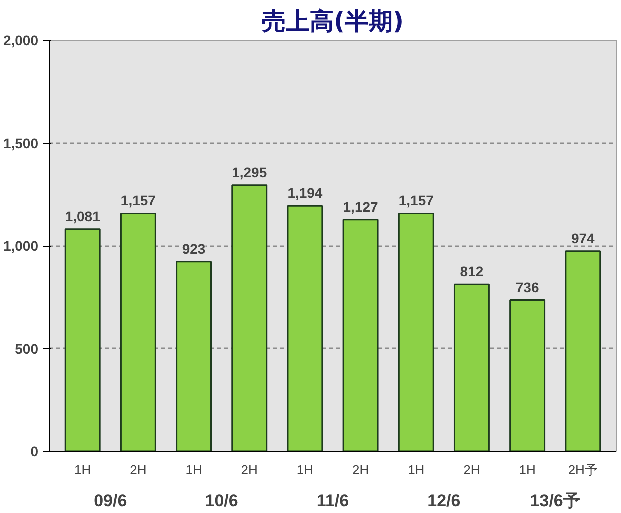 Image resolution: width=621 pixels, height=513 pixels. What do you see at coordinates (333, 501) in the screenshot?
I see `text: 11/6` at bounding box center [333, 501].